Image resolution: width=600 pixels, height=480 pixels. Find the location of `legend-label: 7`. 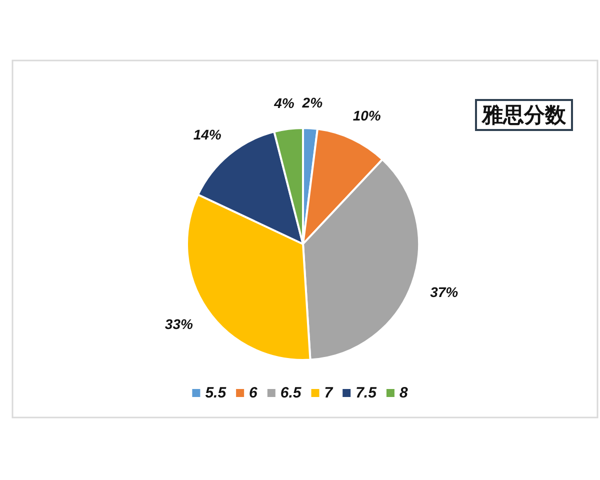

legend-label: 7 is located at coordinates (329, 393).